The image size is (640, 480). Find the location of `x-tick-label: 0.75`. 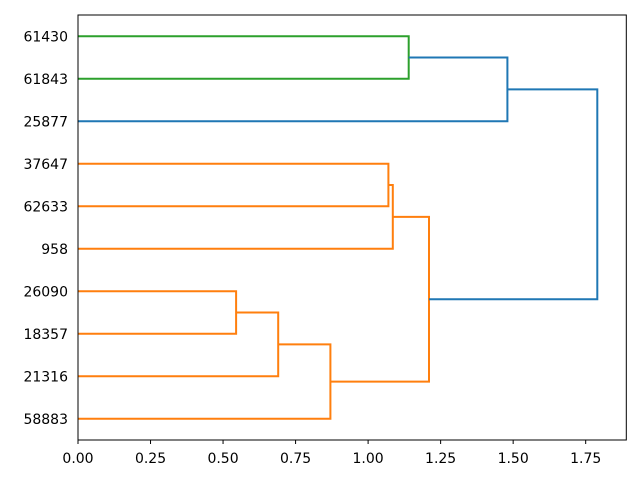

x-tick-label: 0.75 is located at coordinates (295, 459).